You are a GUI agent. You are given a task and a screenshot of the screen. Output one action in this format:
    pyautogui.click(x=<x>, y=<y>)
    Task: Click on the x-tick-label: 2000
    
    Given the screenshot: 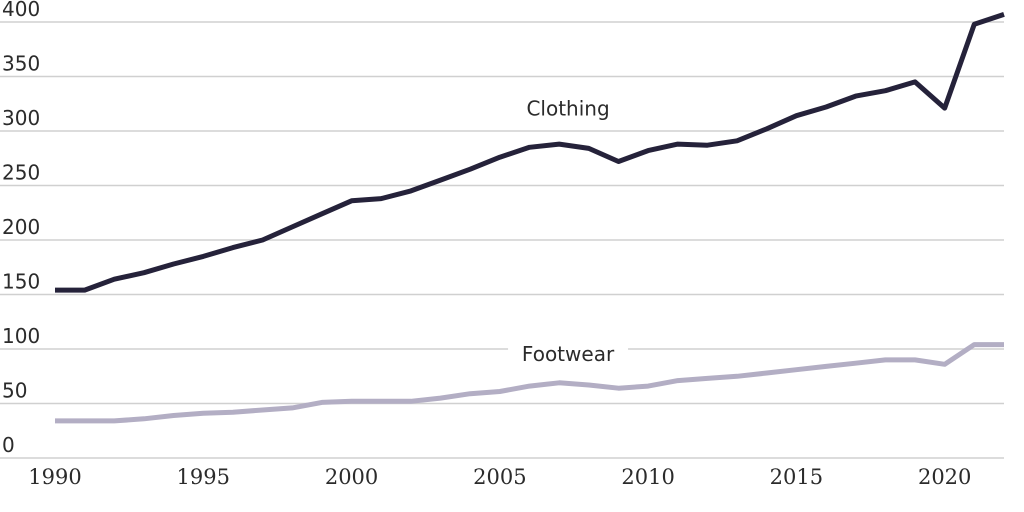 What is the action you would take?
    pyautogui.click(x=351, y=477)
    